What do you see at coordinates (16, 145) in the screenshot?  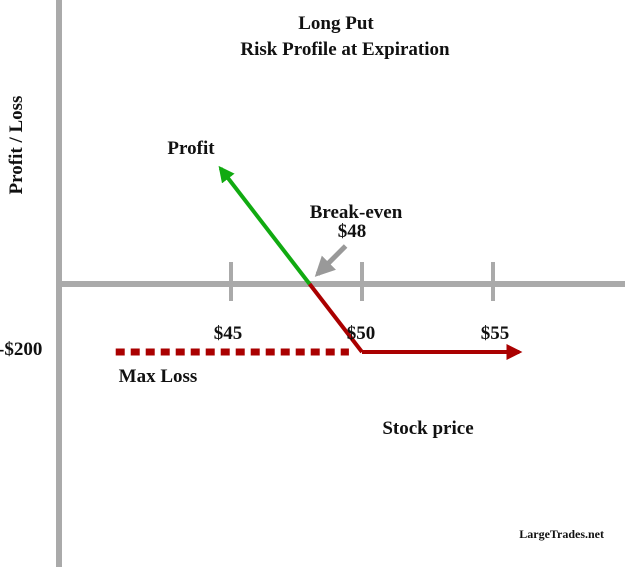 I see `y-axis-label: Profit / Loss` at bounding box center [16, 145].